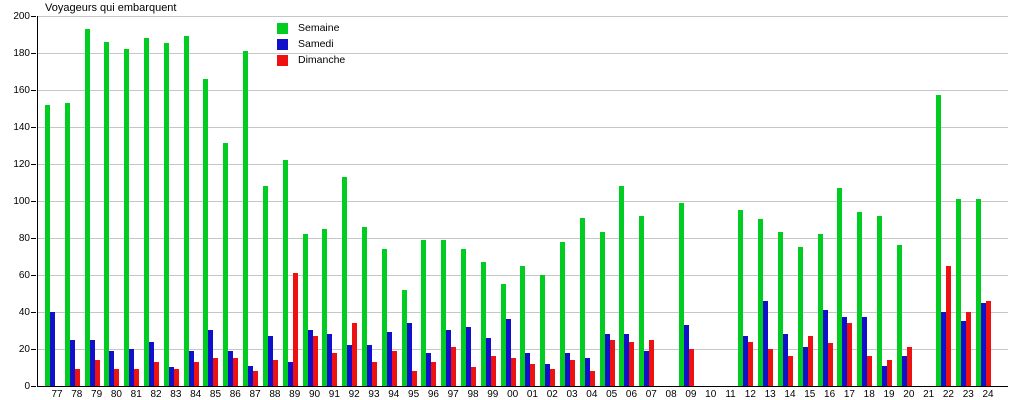 The width and height of the screenshot is (1015, 400). I want to click on legend-item-dimanche: Dimanche, so click(311, 60).